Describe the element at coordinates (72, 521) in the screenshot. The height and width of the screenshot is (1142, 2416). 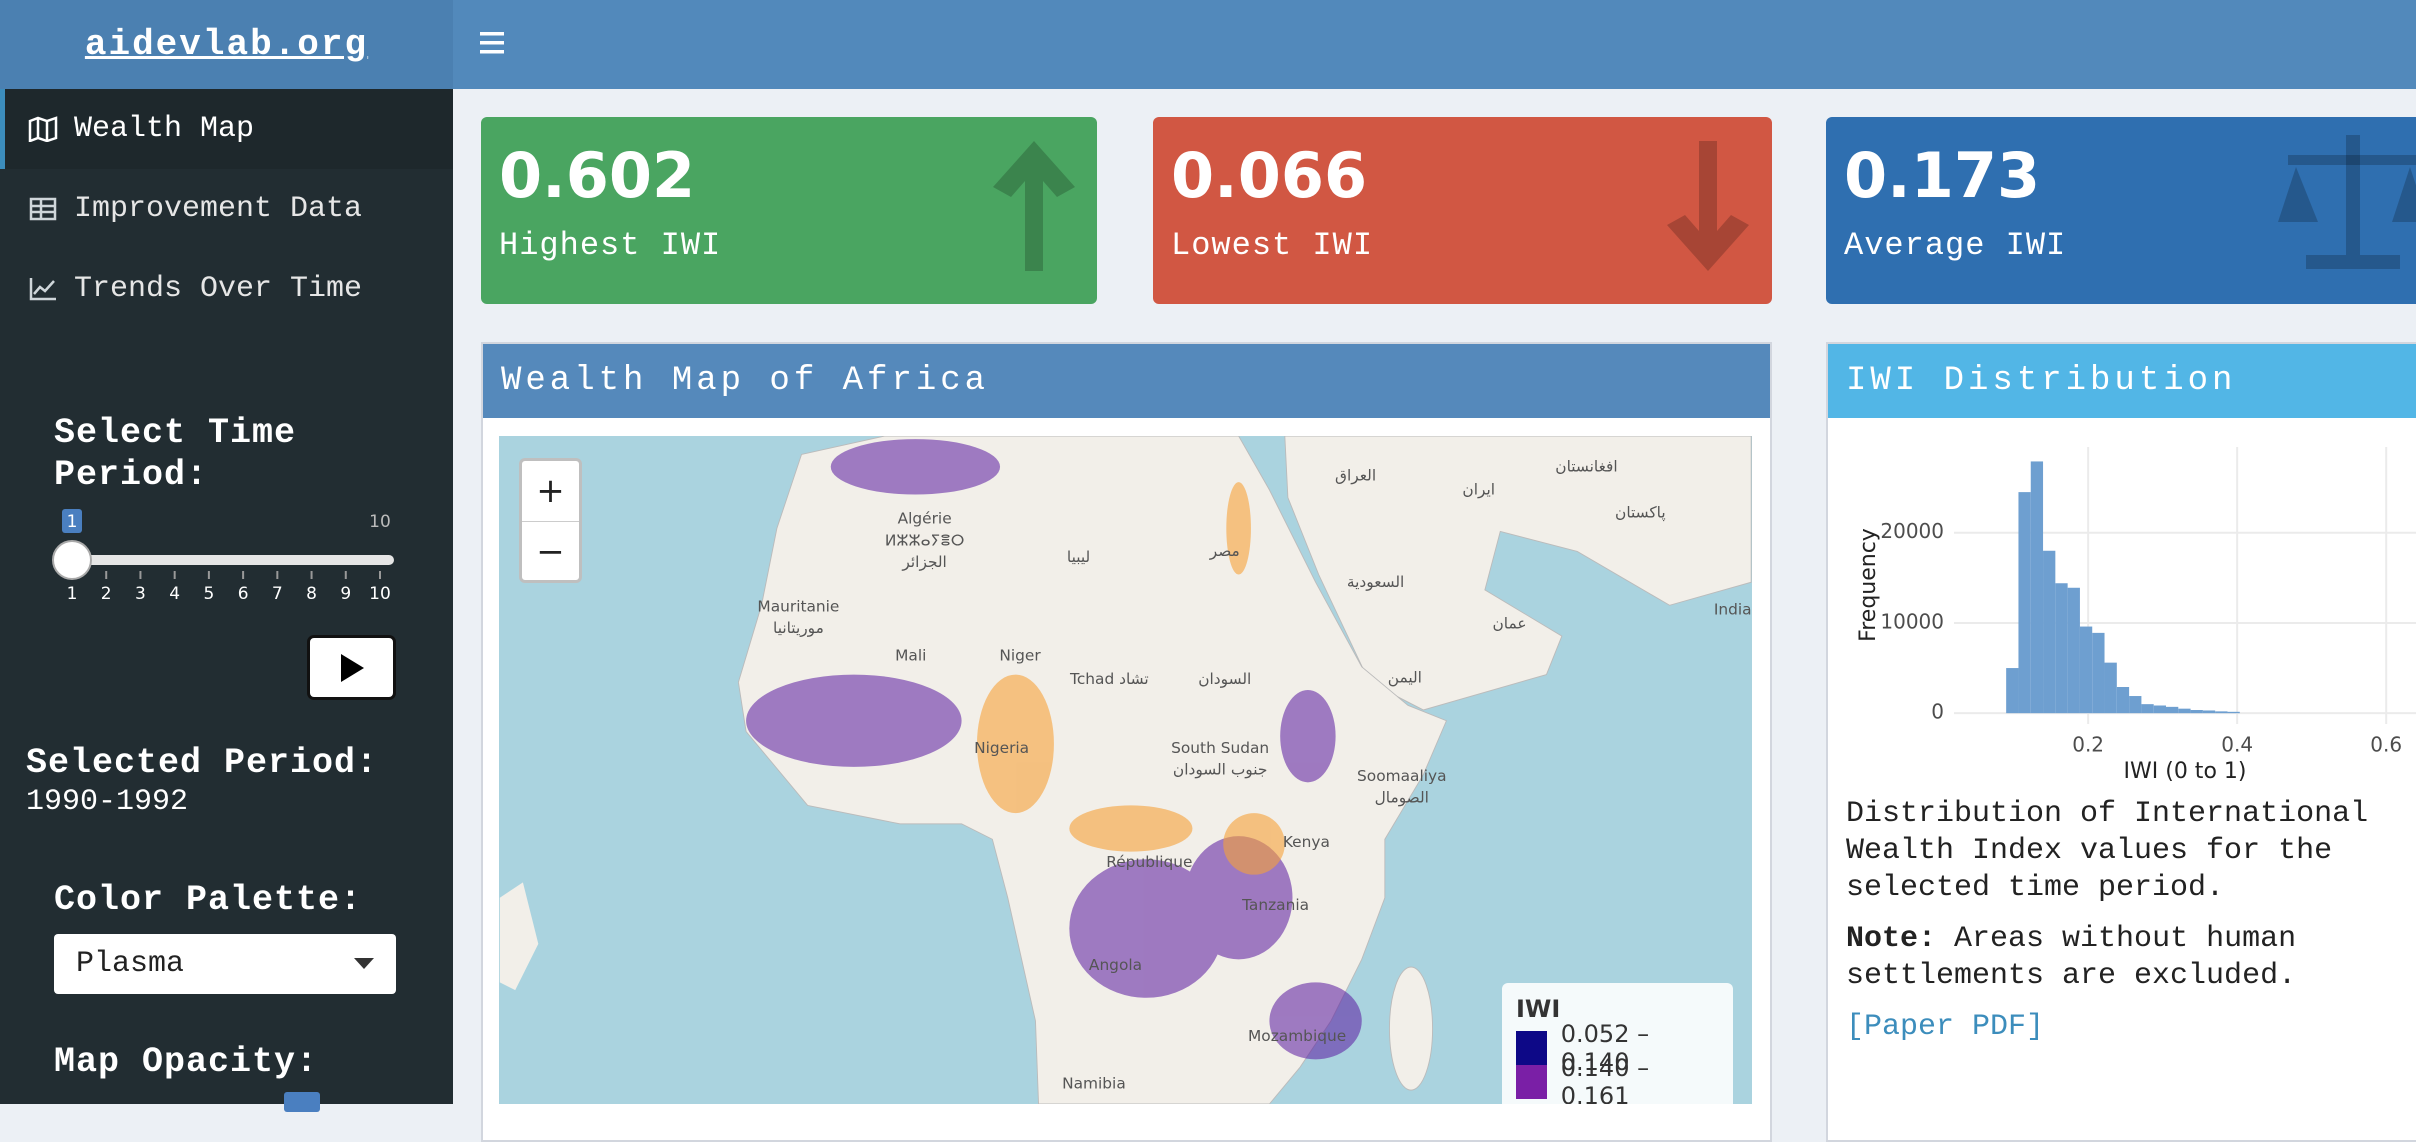
I see `slider-value-bubble` at that location.